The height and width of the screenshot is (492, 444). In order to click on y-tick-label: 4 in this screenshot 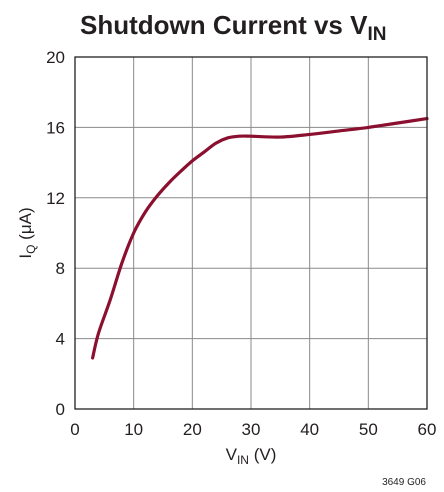, I will do `click(60, 339)`.